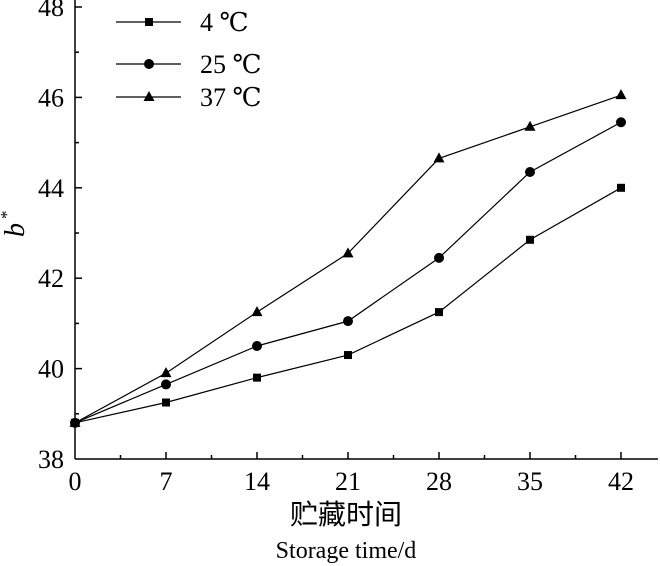 This screenshot has width=660, height=566. Describe the element at coordinates (257, 481) in the screenshot. I see `x-tick-label: 14` at that location.